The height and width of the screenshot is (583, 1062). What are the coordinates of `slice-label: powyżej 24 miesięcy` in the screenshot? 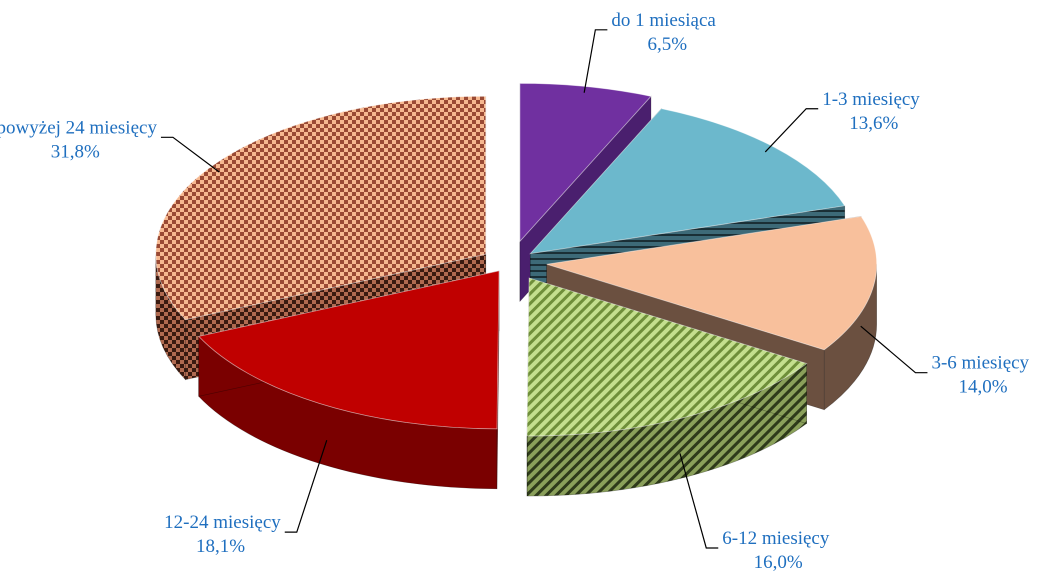 It's located at (78, 127).